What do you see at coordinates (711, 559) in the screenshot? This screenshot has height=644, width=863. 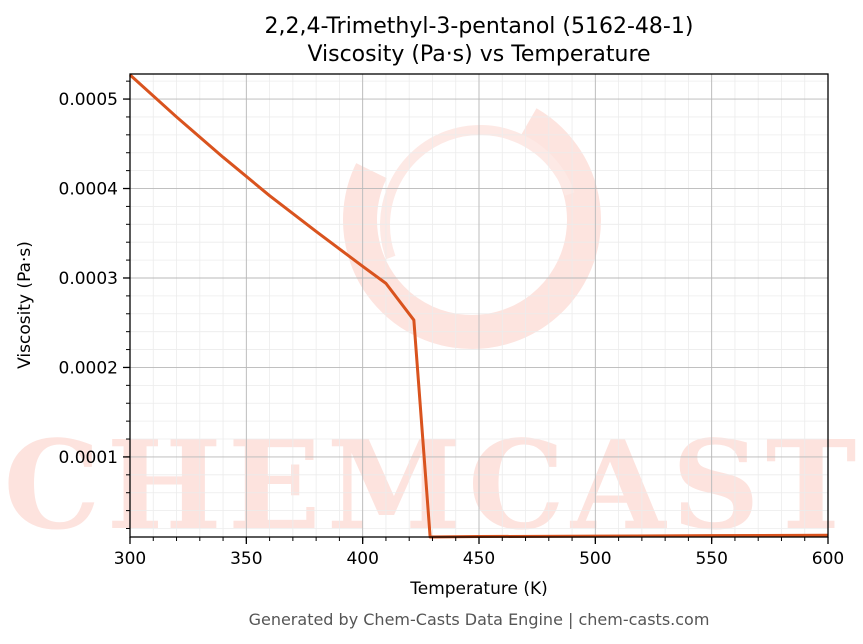 I see `x-tick-label: 550` at bounding box center [711, 559].